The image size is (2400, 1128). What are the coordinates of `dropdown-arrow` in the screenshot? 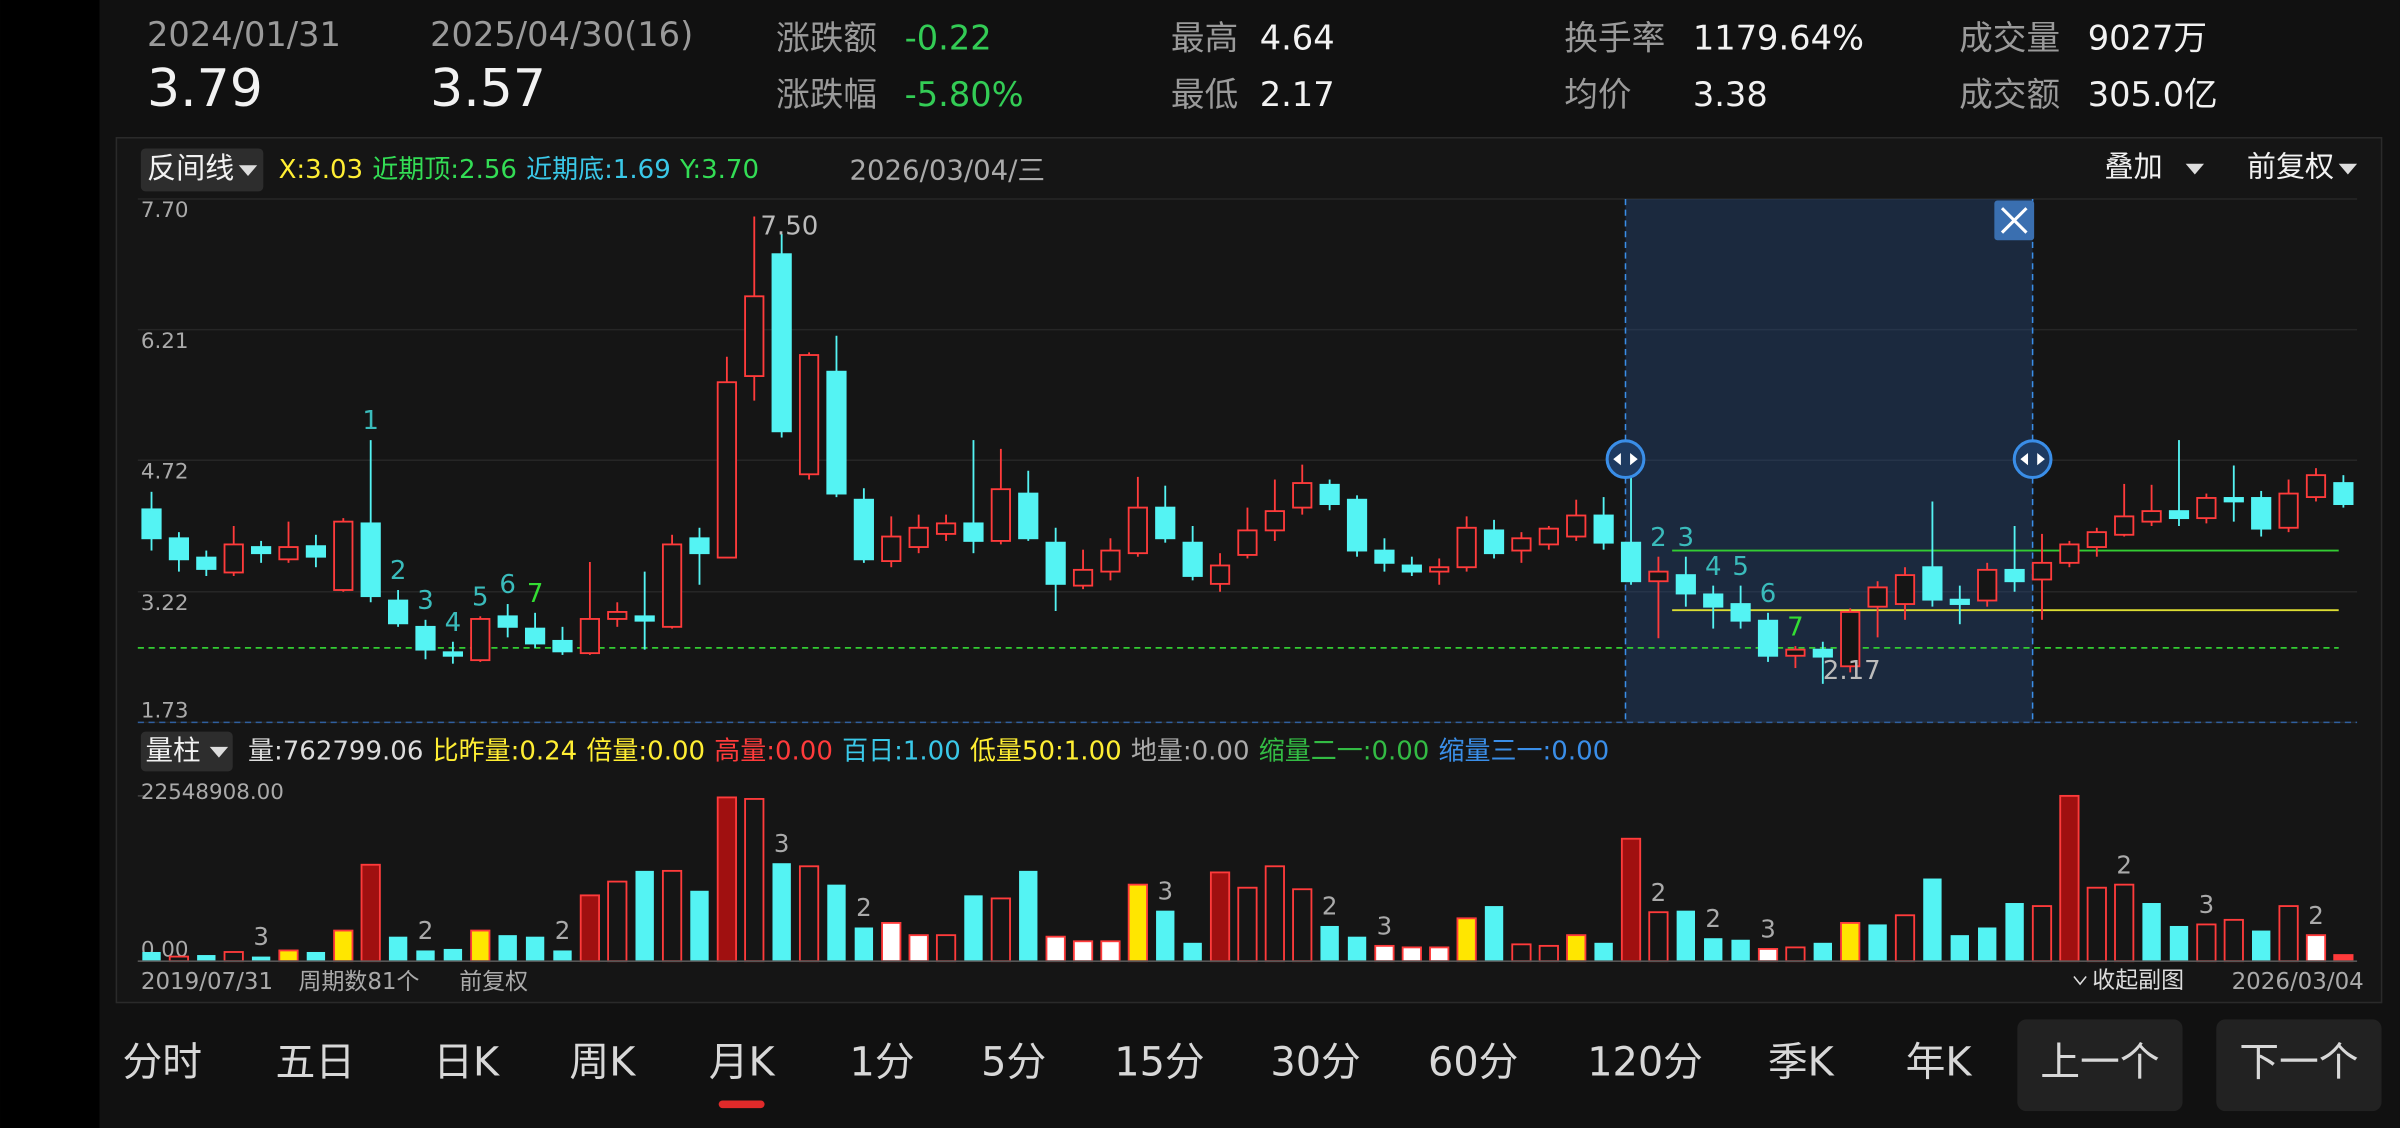 It's located at (248, 171).